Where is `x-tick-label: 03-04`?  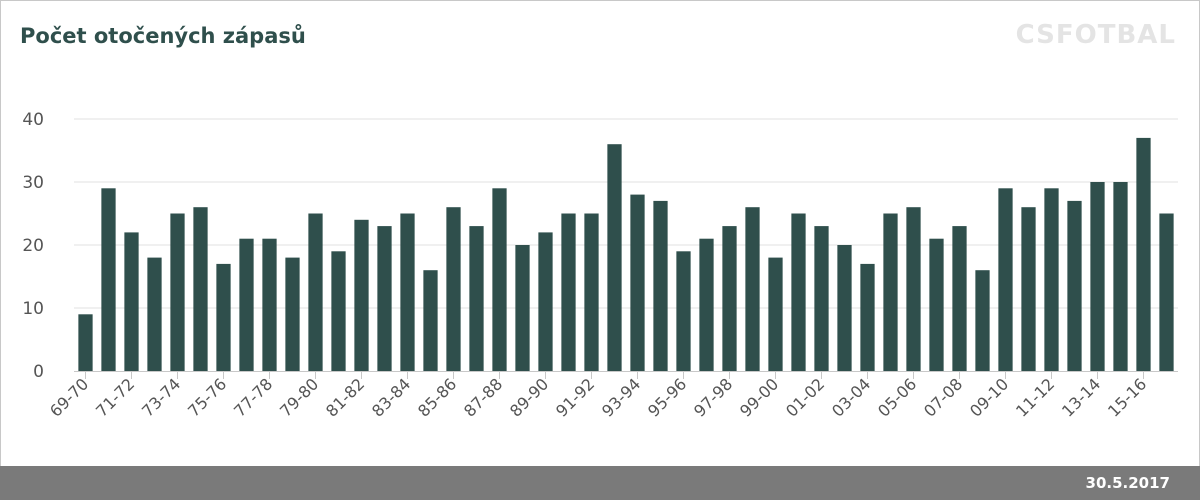 x-tick-label: 03-04 is located at coordinates (851, 397).